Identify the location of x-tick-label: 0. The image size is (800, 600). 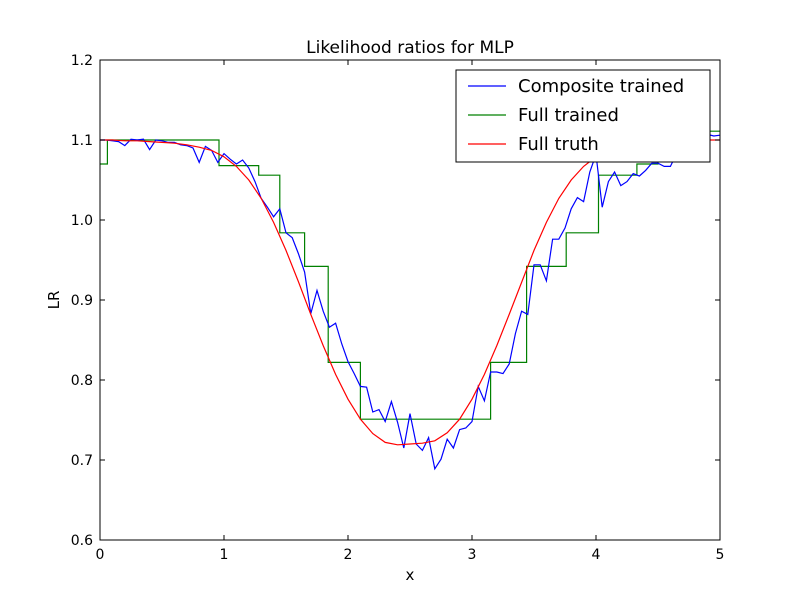
(100, 555).